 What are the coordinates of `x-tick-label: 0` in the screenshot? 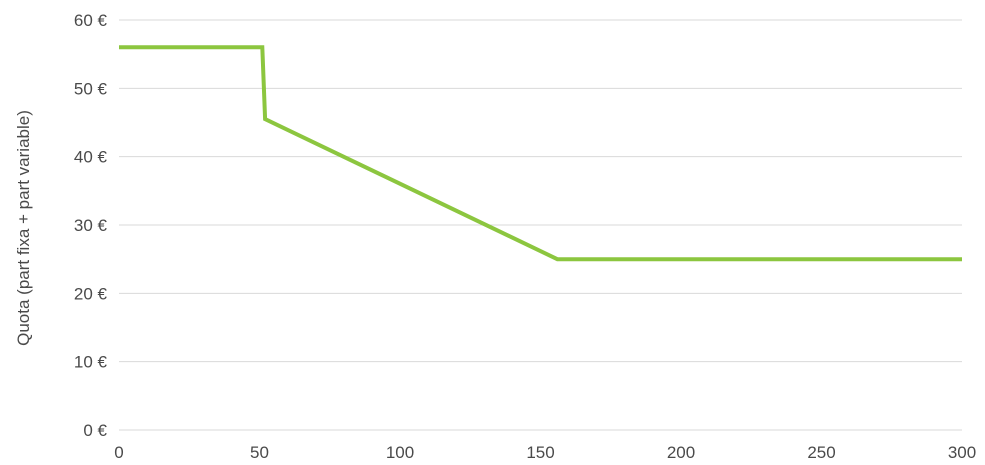 It's located at (118, 452).